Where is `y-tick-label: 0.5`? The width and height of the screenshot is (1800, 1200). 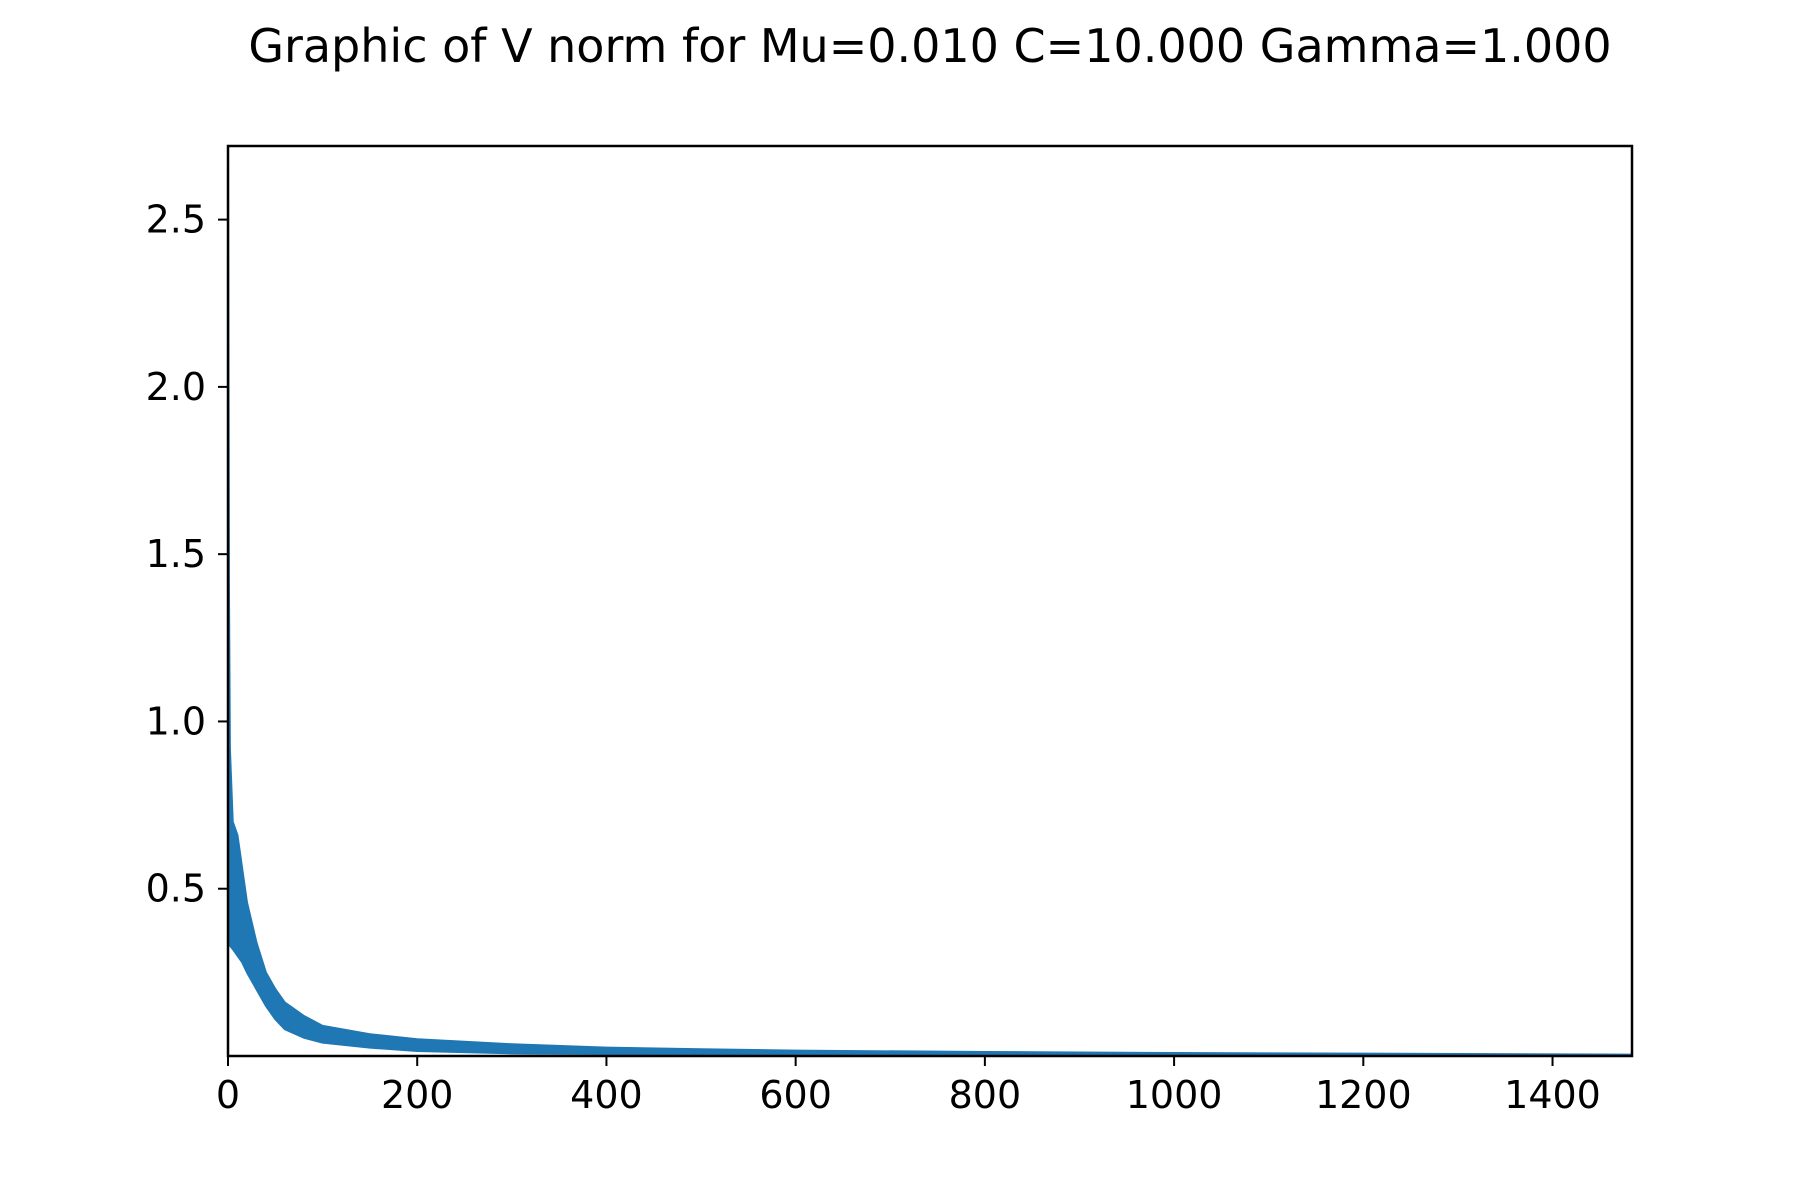
y-tick-label: 0.5 is located at coordinates (176, 889).